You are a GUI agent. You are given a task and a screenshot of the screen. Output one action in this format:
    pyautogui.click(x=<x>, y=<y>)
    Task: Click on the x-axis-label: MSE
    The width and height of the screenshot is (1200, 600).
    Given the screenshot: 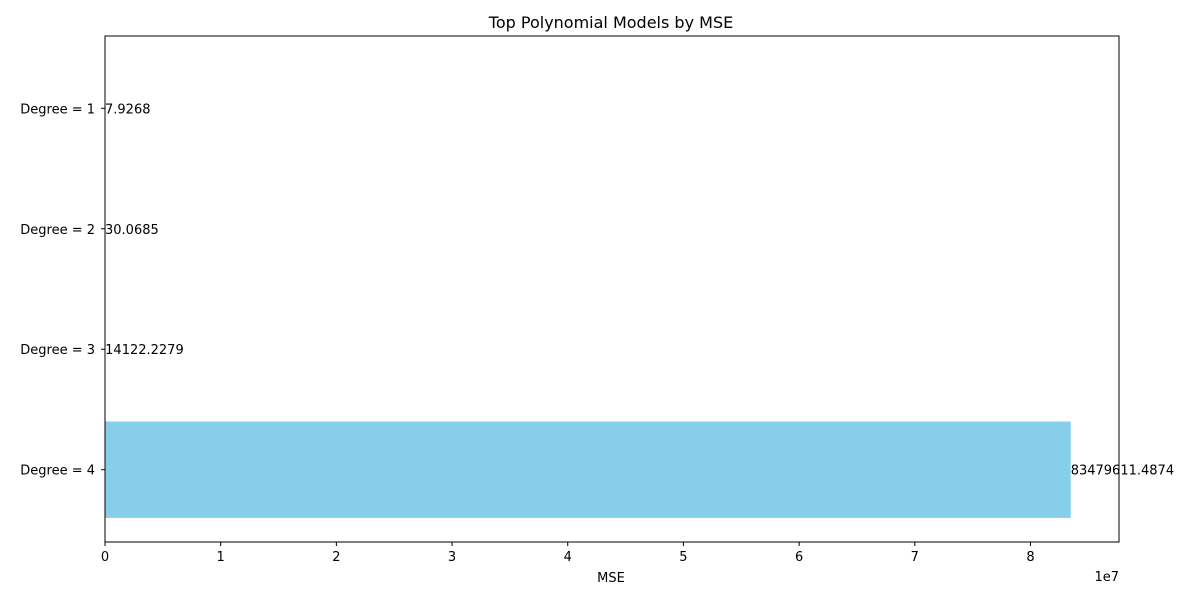 What is the action you would take?
    pyautogui.click(x=611, y=578)
    